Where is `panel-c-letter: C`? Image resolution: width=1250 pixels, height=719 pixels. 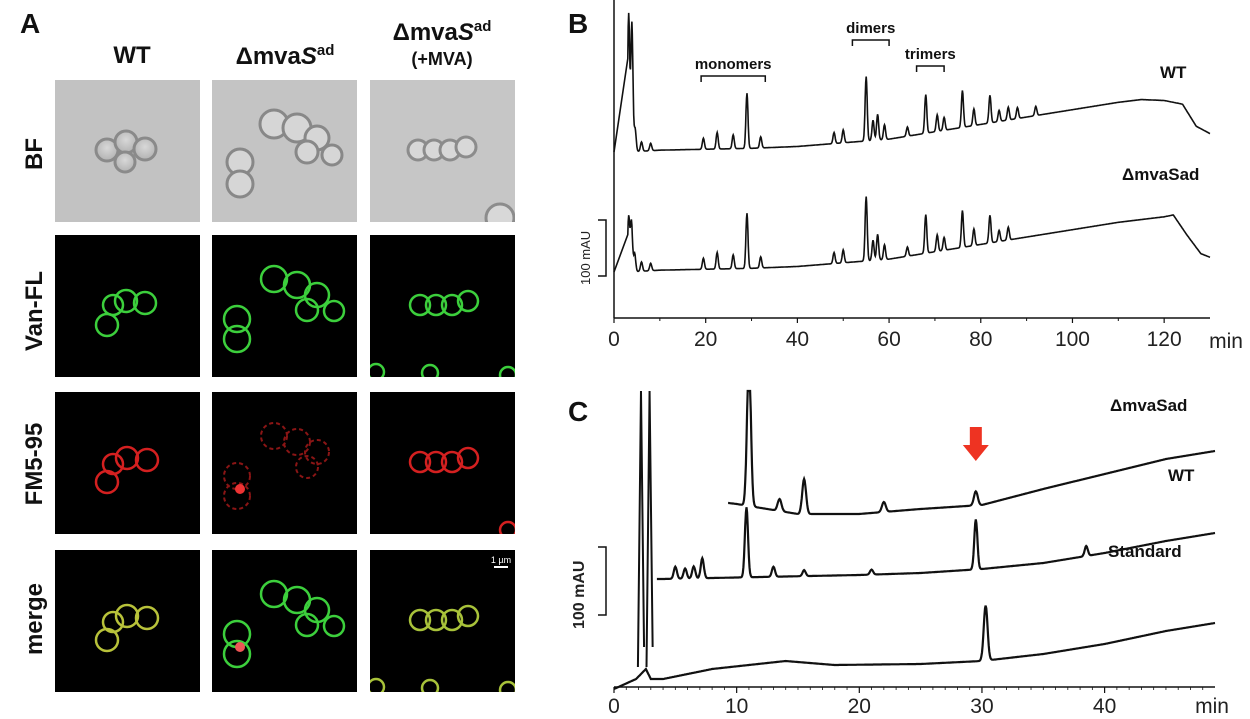
panel-c-letter: C is located at coordinates (578, 411).